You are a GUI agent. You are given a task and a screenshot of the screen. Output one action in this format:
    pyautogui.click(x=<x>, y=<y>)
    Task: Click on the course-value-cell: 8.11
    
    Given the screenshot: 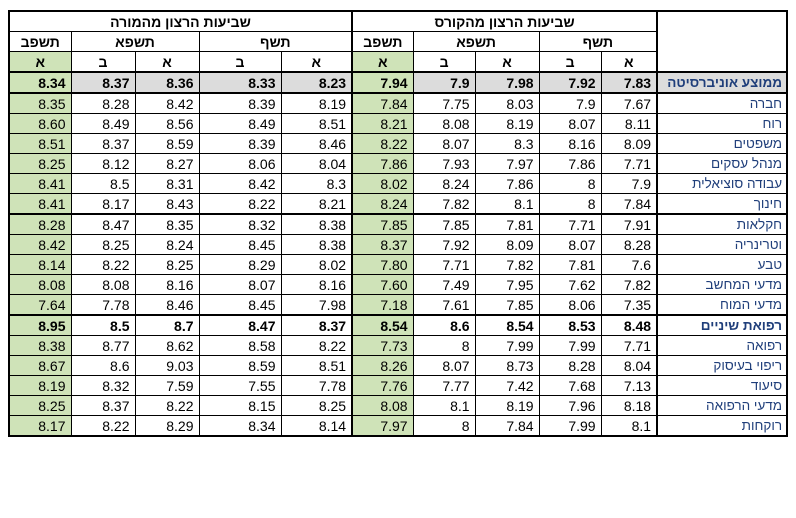 What is the action you would take?
    pyautogui.click(x=629, y=123)
    